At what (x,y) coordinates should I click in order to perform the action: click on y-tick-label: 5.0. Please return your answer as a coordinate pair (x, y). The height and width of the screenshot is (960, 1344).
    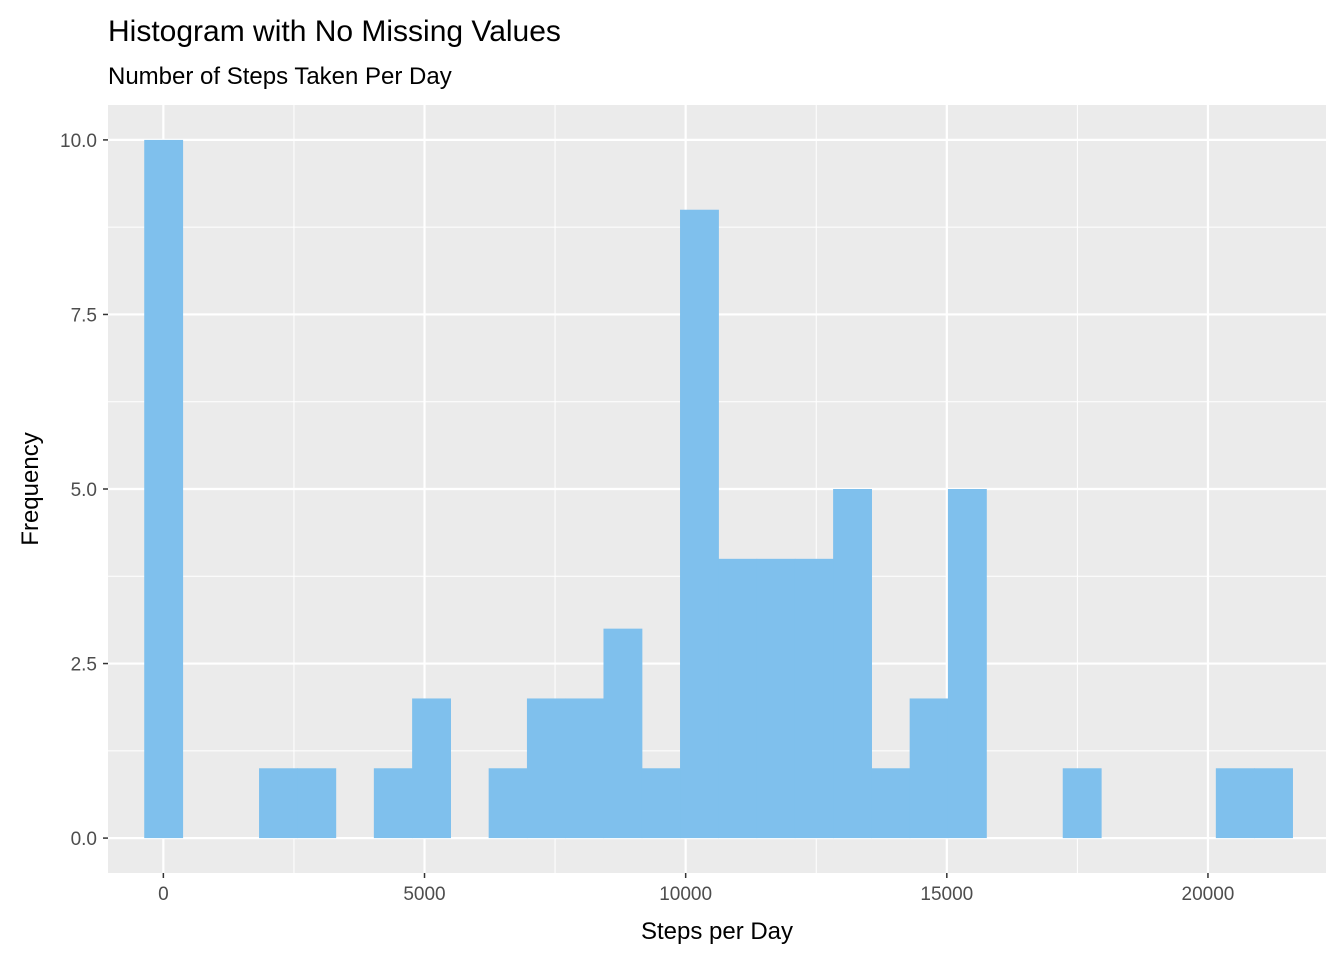
    Looking at the image, I should click on (84, 490).